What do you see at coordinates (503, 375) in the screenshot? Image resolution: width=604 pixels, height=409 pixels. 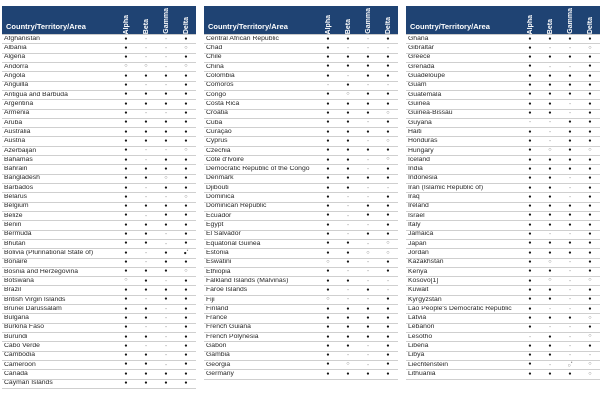 I see `table-row: Lithuania ● ● ● ○` at bounding box center [503, 375].